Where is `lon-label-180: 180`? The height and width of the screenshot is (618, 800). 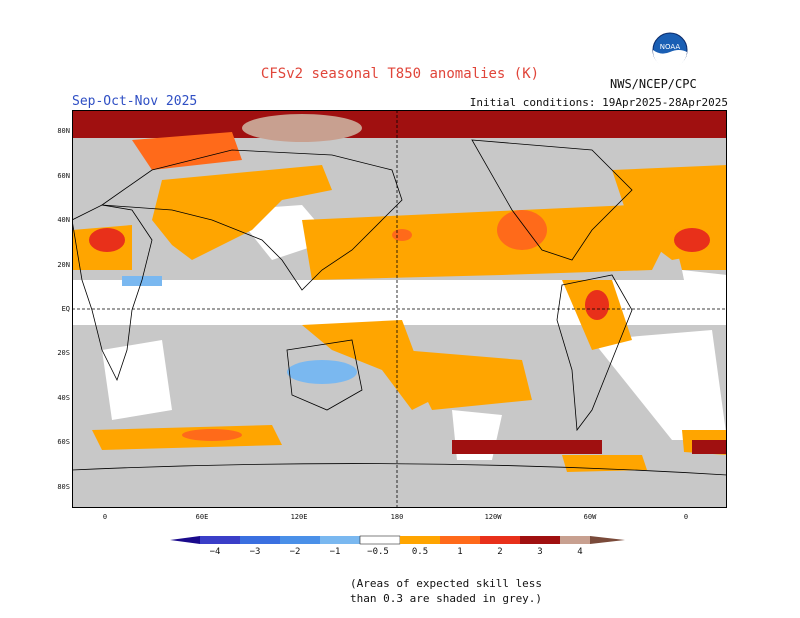
lon-label-180: 180 is located at coordinates (397, 517).